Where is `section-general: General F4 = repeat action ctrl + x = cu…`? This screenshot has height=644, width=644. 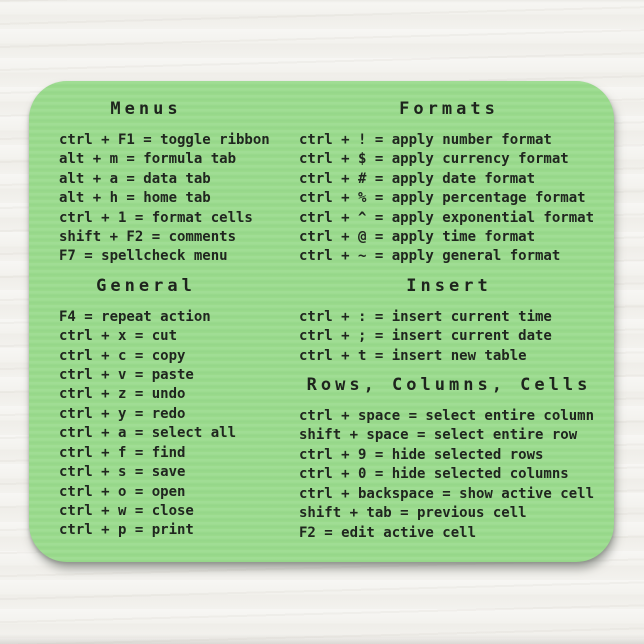 section-general: General F4 = repeat action ctrl + x = cu… is located at coordinates (173, 408).